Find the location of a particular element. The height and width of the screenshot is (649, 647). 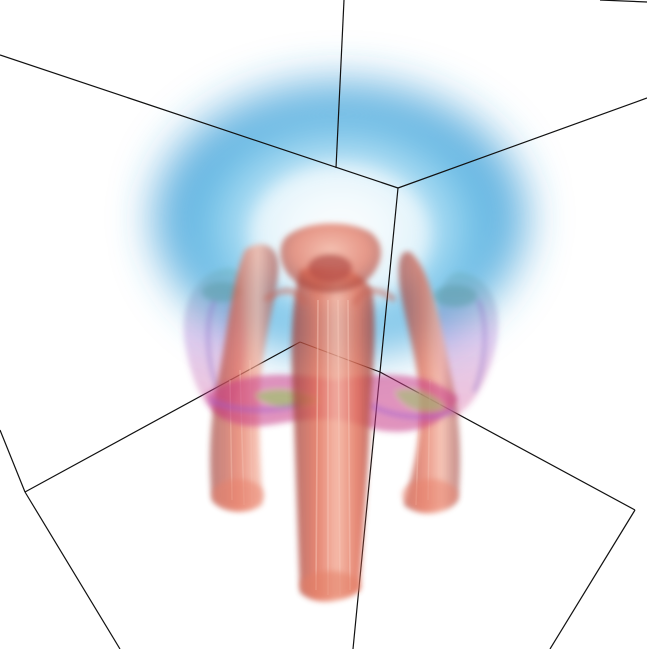

top-cap is located at coordinates (330, 265).